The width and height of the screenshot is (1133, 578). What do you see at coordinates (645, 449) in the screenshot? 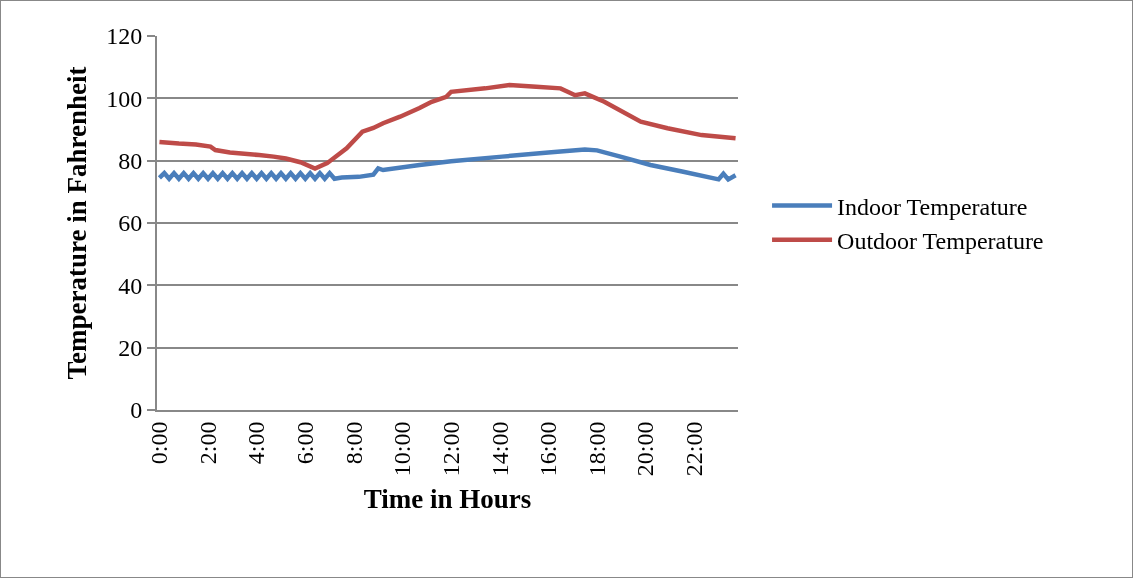
I see `x-tick-label: 20:00` at bounding box center [645, 449].